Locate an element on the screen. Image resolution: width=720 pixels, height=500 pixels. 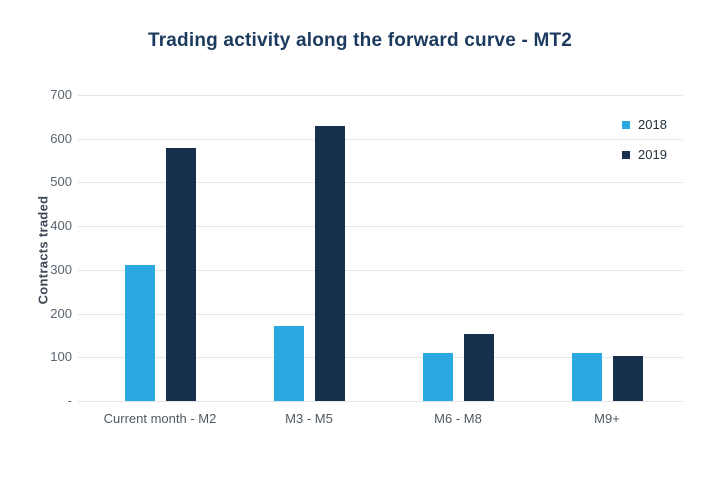
y-tick-label: 400 is located at coordinates (61, 226).